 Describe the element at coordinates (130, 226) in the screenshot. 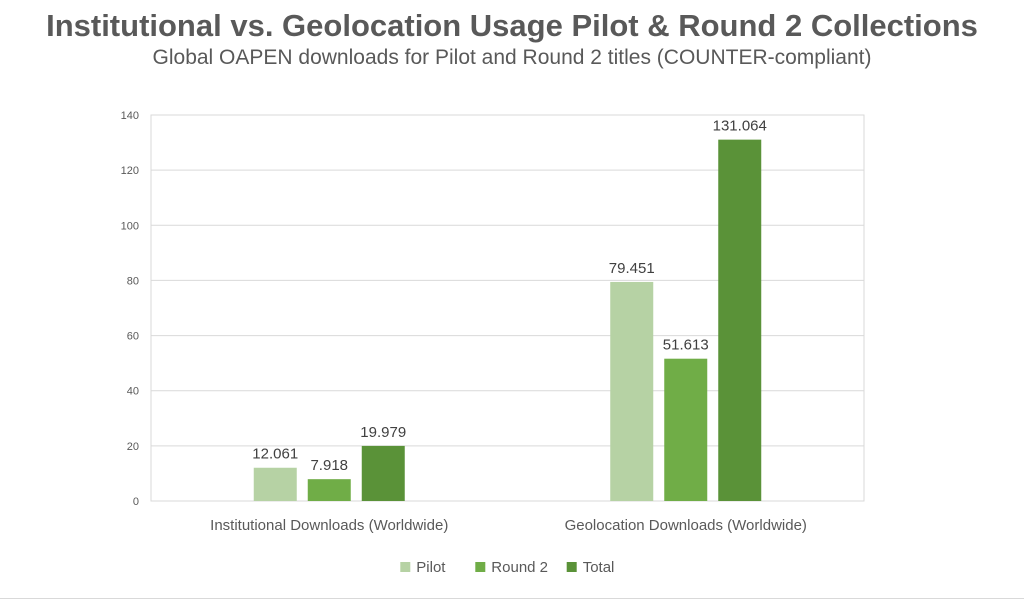

I see `y-tick-label: 100` at that location.